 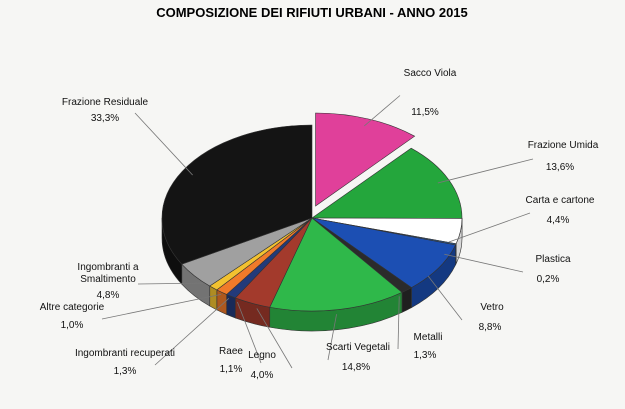 I want to click on slice-label-vetro: Vetro, so click(x=492, y=307).